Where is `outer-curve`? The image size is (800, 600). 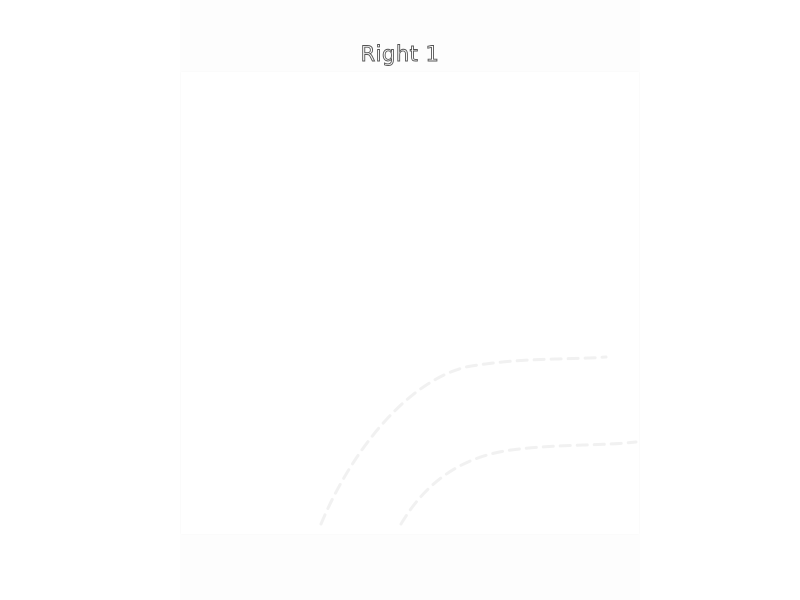 outer-curve is located at coordinates (463, 440).